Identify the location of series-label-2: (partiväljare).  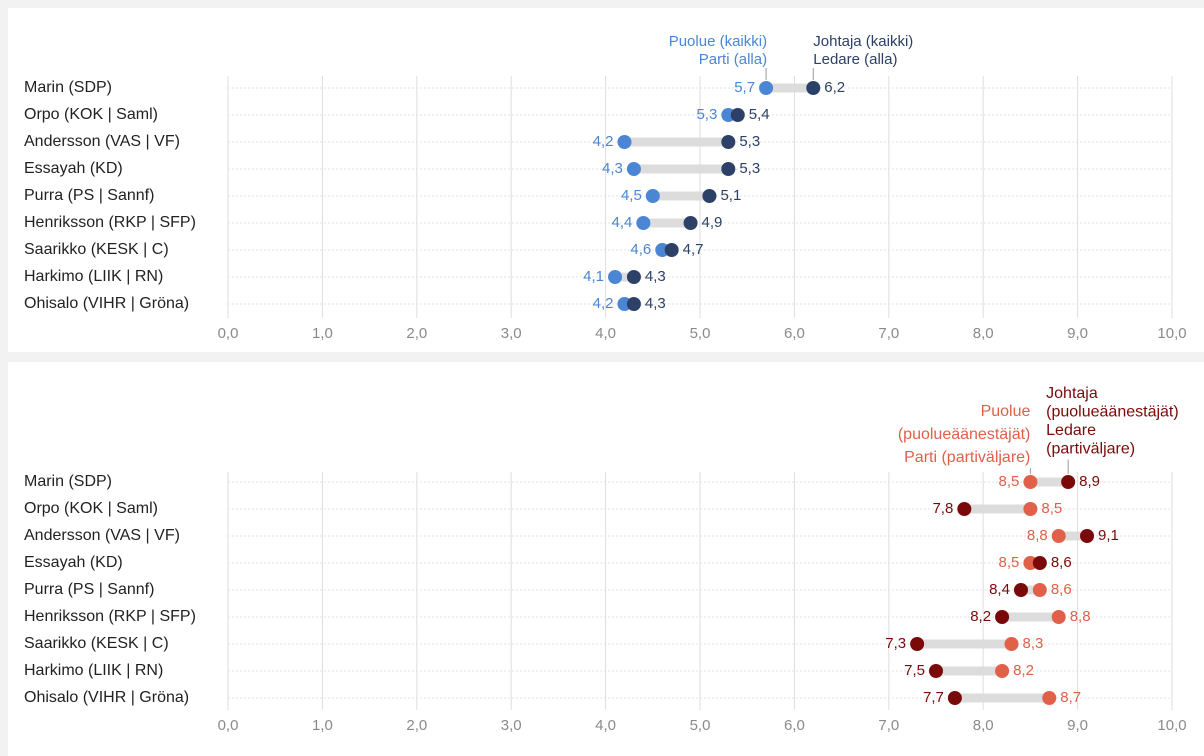
(1090, 449).